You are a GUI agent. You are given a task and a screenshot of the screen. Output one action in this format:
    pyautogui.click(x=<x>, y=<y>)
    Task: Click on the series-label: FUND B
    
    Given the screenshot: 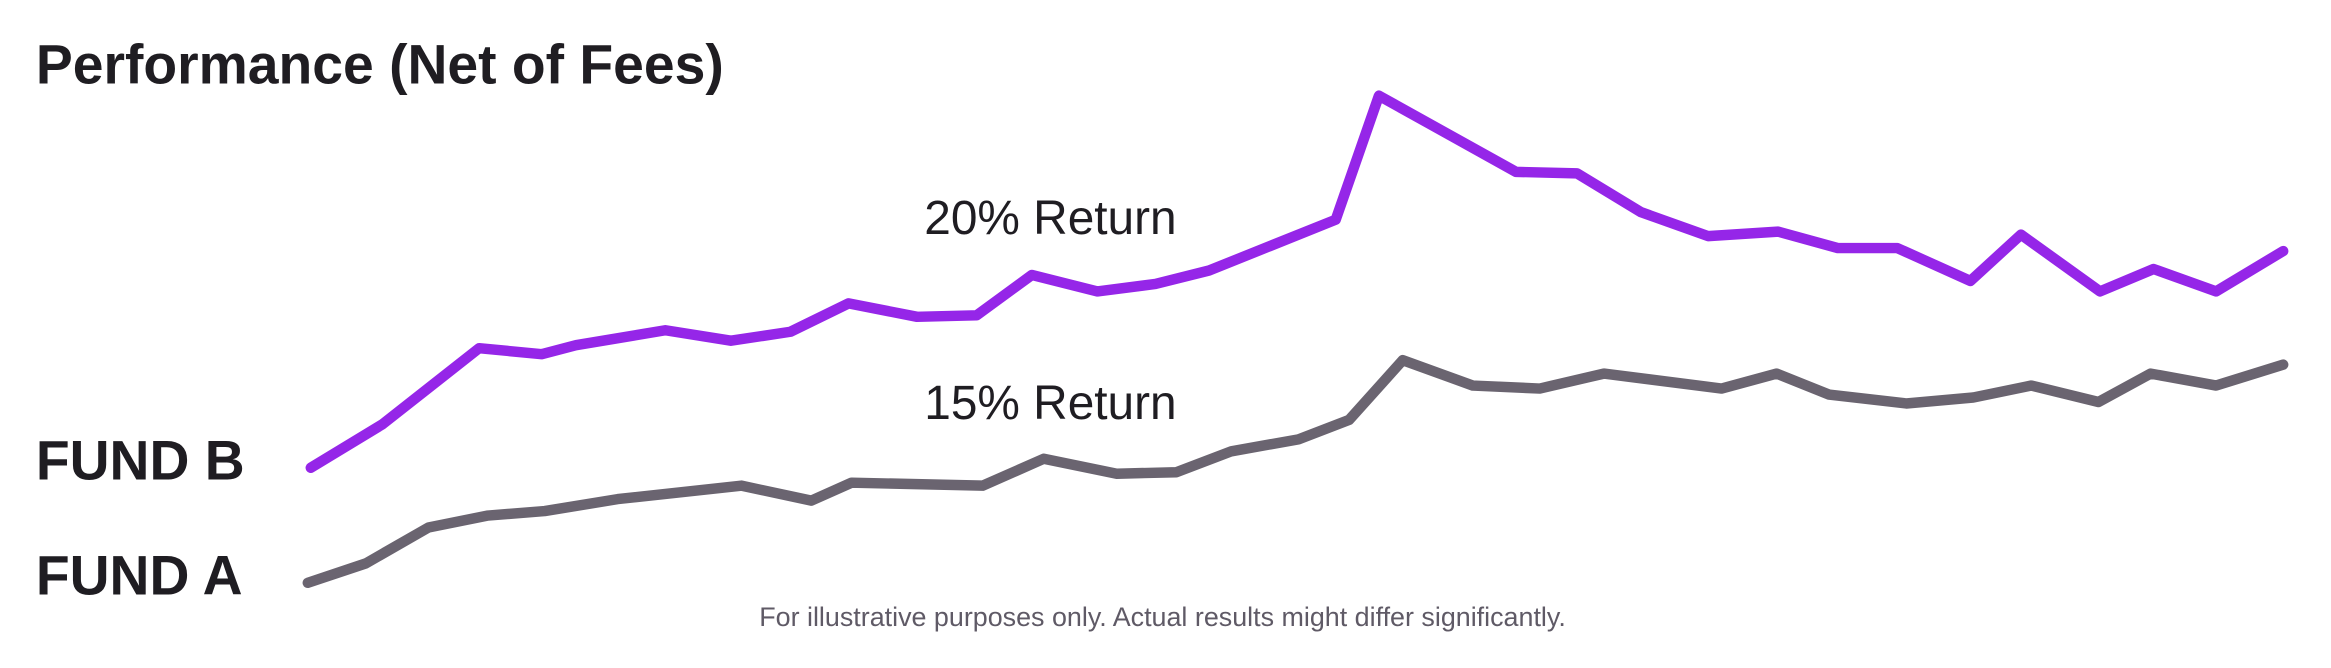 What is the action you would take?
    pyautogui.click(x=140, y=460)
    